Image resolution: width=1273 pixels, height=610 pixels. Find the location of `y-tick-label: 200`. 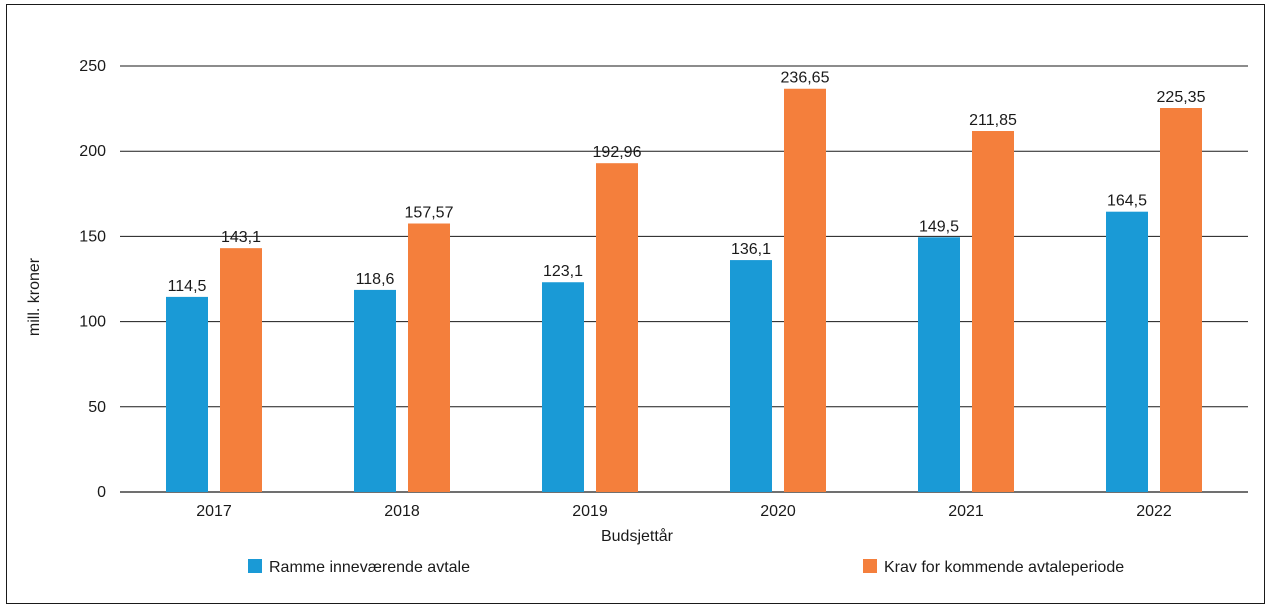

y-tick-label: 200 is located at coordinates (92, 151).